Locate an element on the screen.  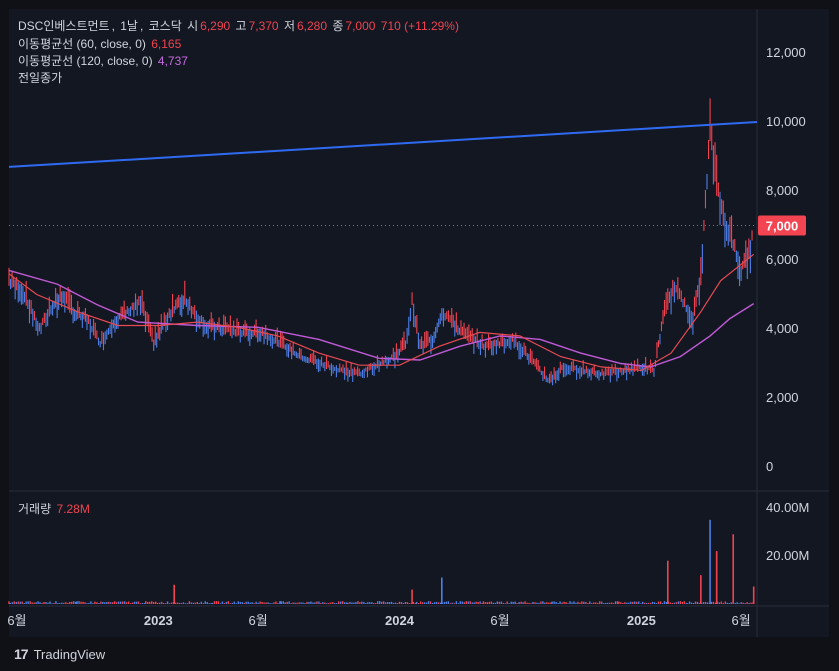
close-label: 종 is located at coordinates (338, 26).